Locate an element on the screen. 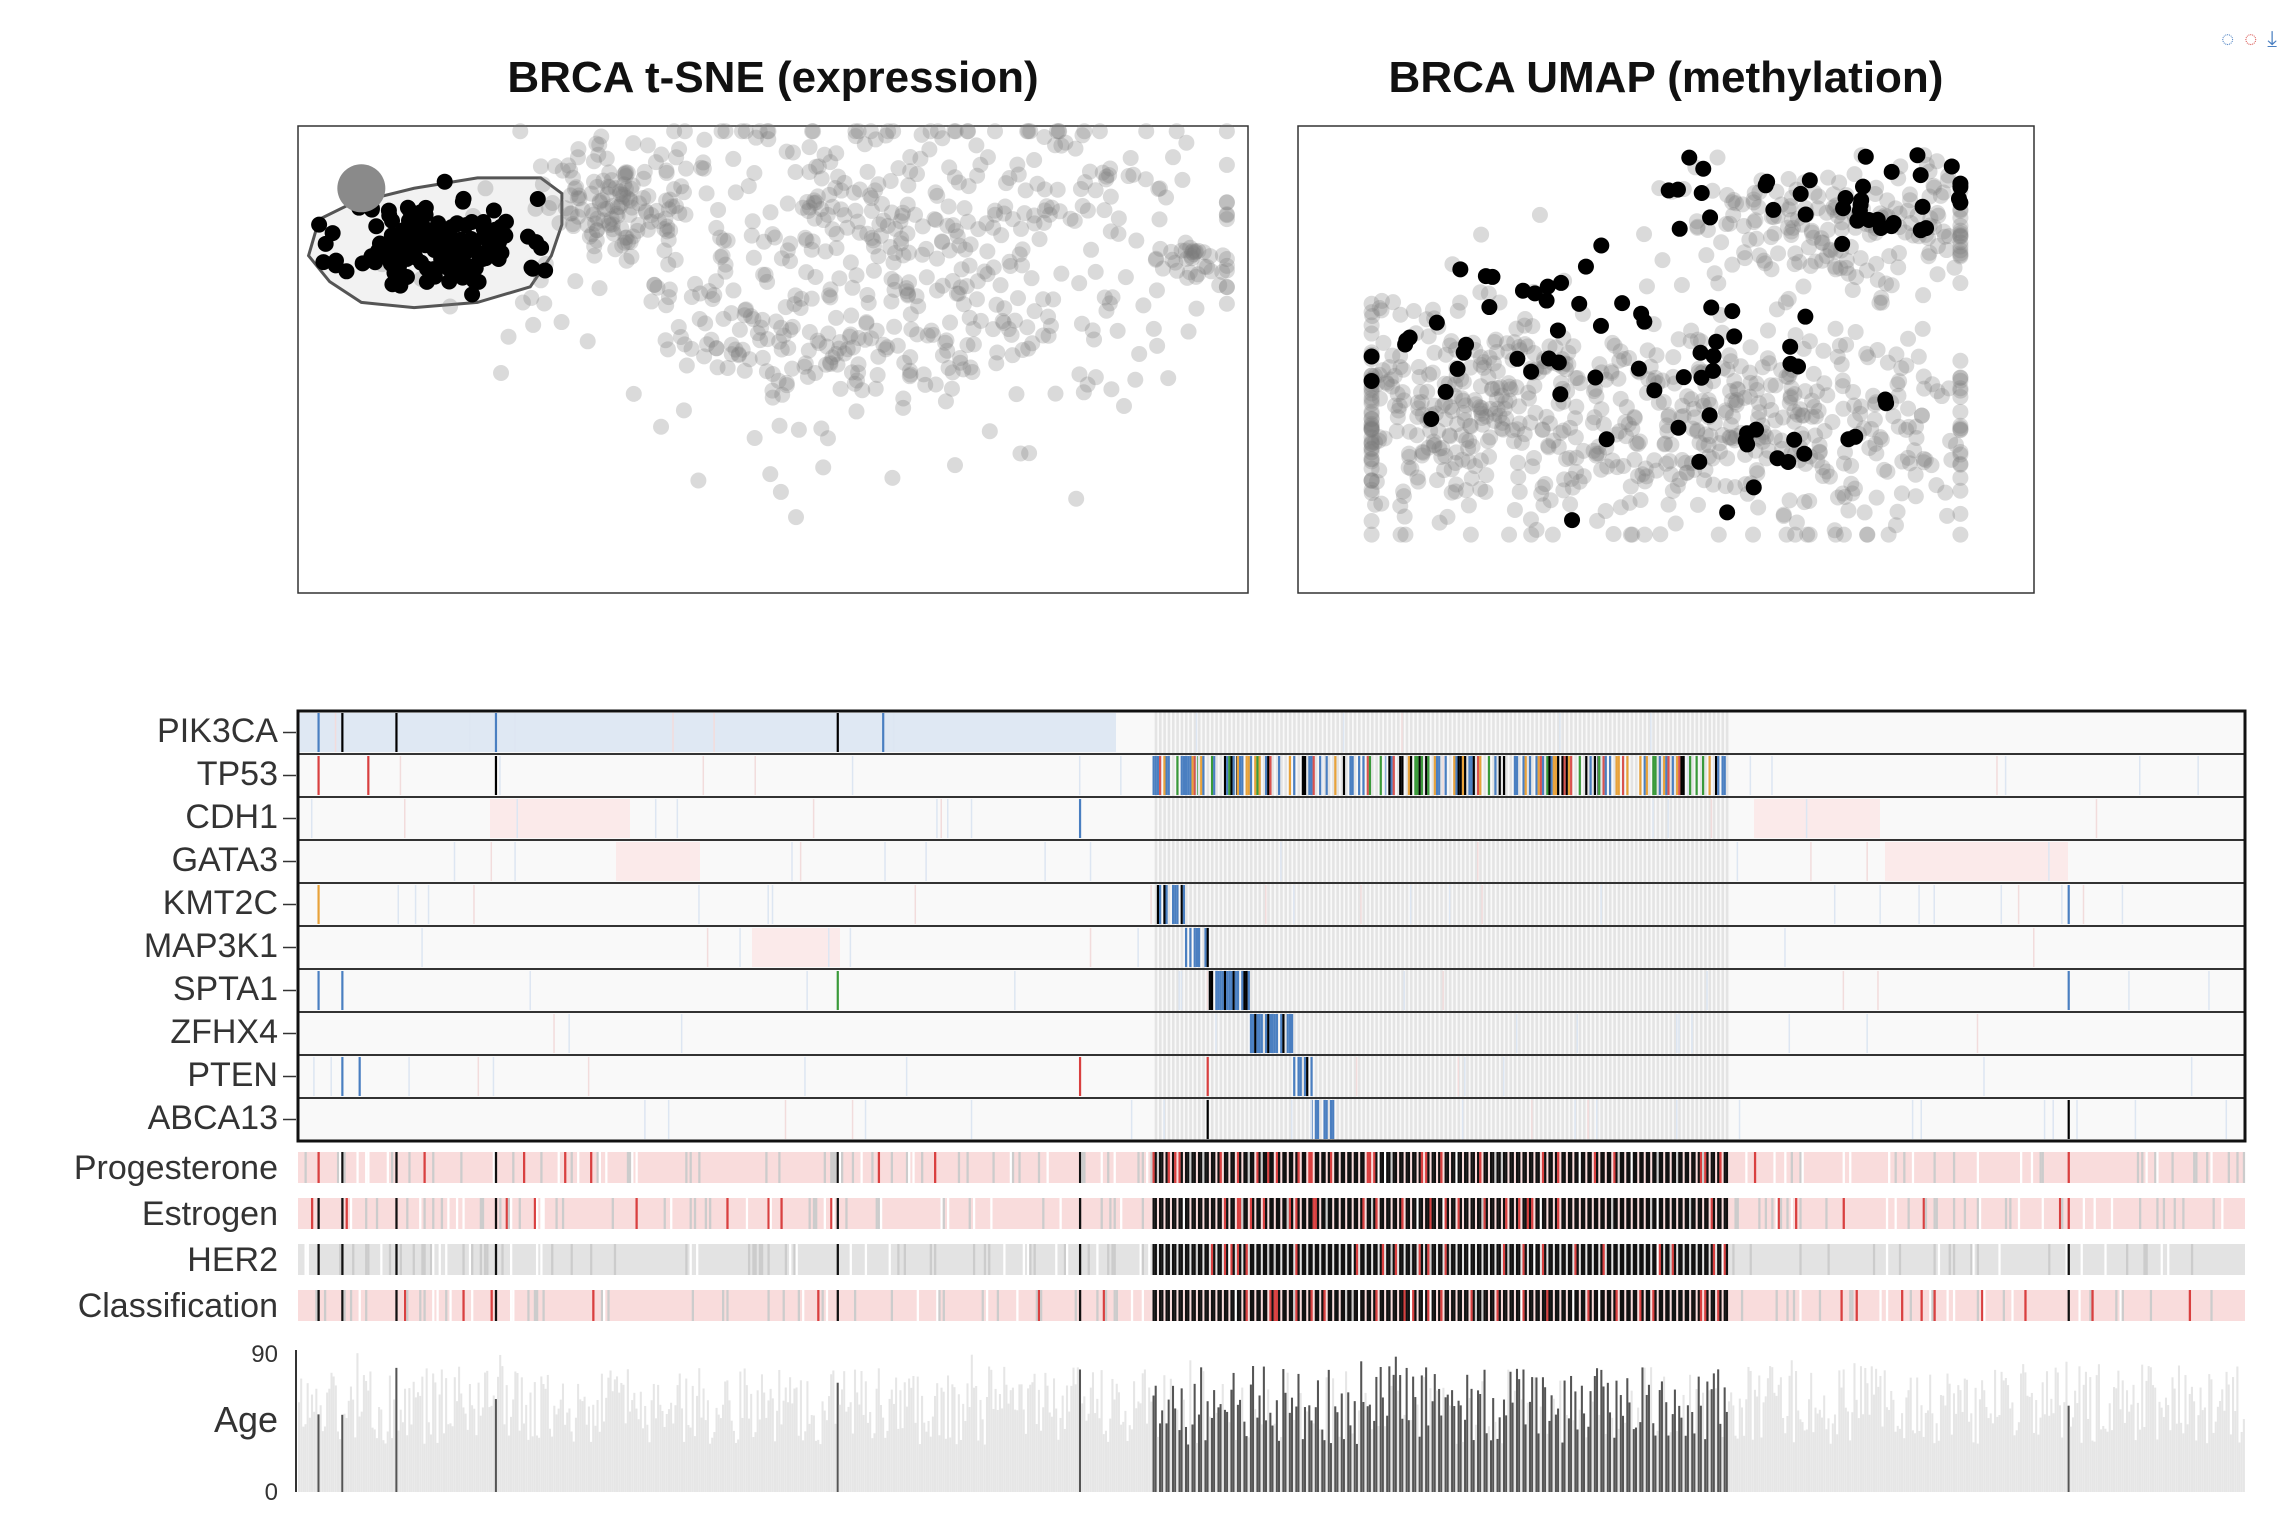 This screenshot has width=2281, height=1525. comment-red-icon: ◌ is located at coordinates (2251, 38).